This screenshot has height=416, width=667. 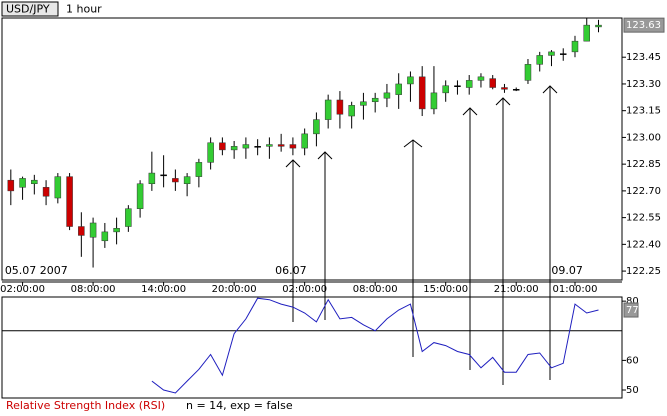 What do you see at coordinates (643, 244) in the screenshot?
I see `y-tick-label: 122.40` at bounding box center [643, 244].